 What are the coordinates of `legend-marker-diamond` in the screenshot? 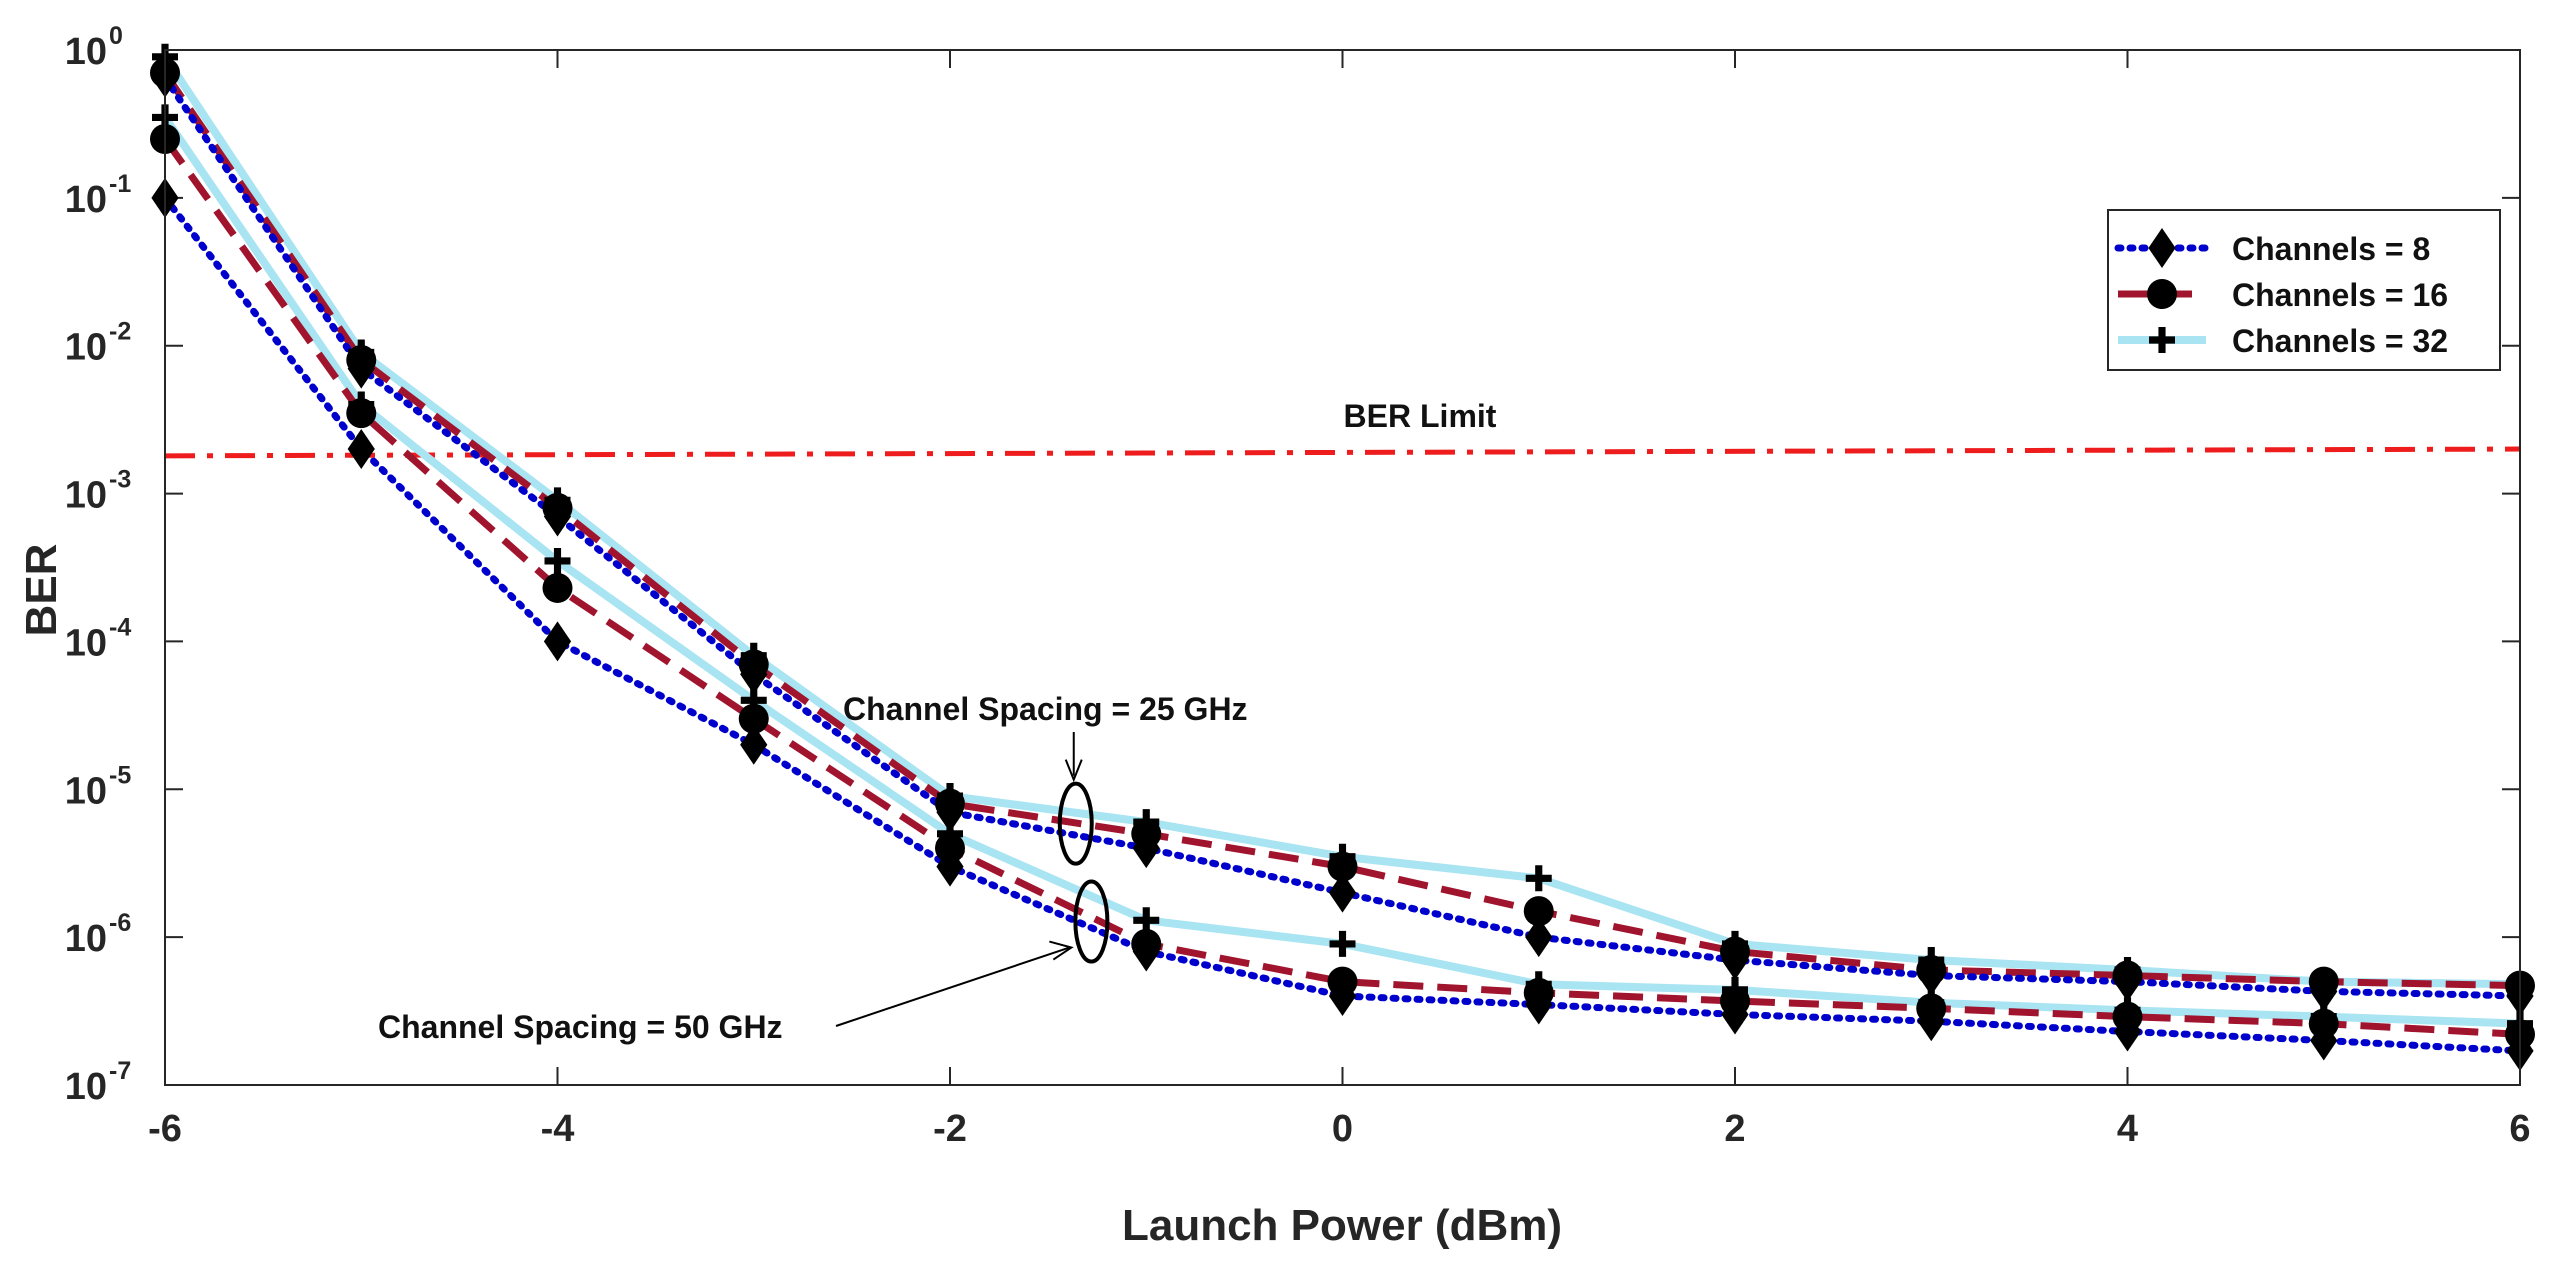 It's located at (2162, 248).